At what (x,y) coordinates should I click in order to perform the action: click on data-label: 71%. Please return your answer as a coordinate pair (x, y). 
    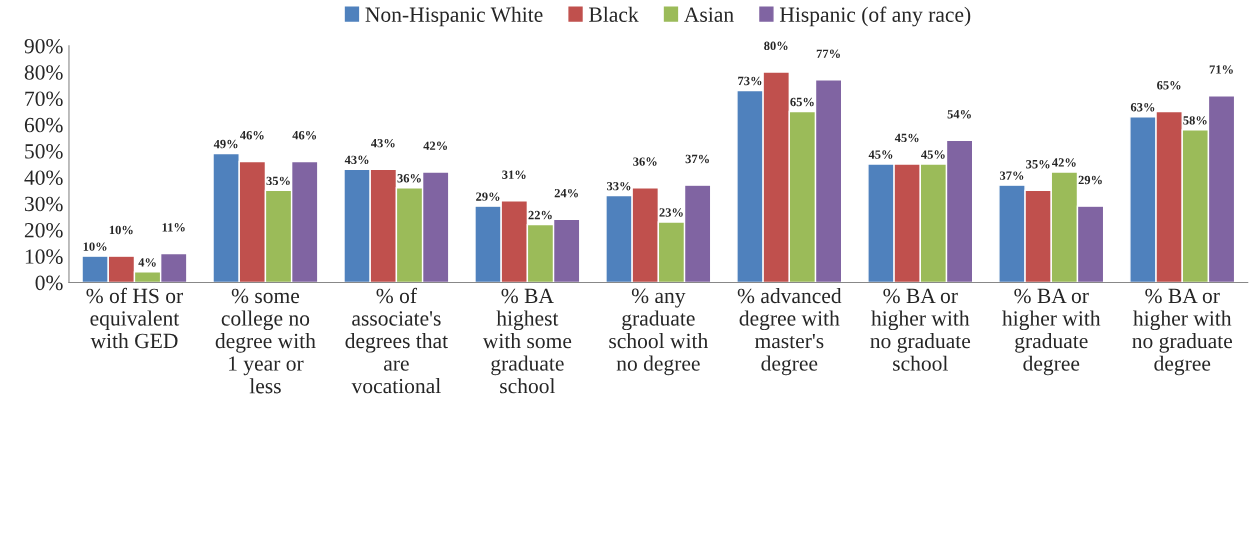
    Looking at the image, I should click on (1221, 69).